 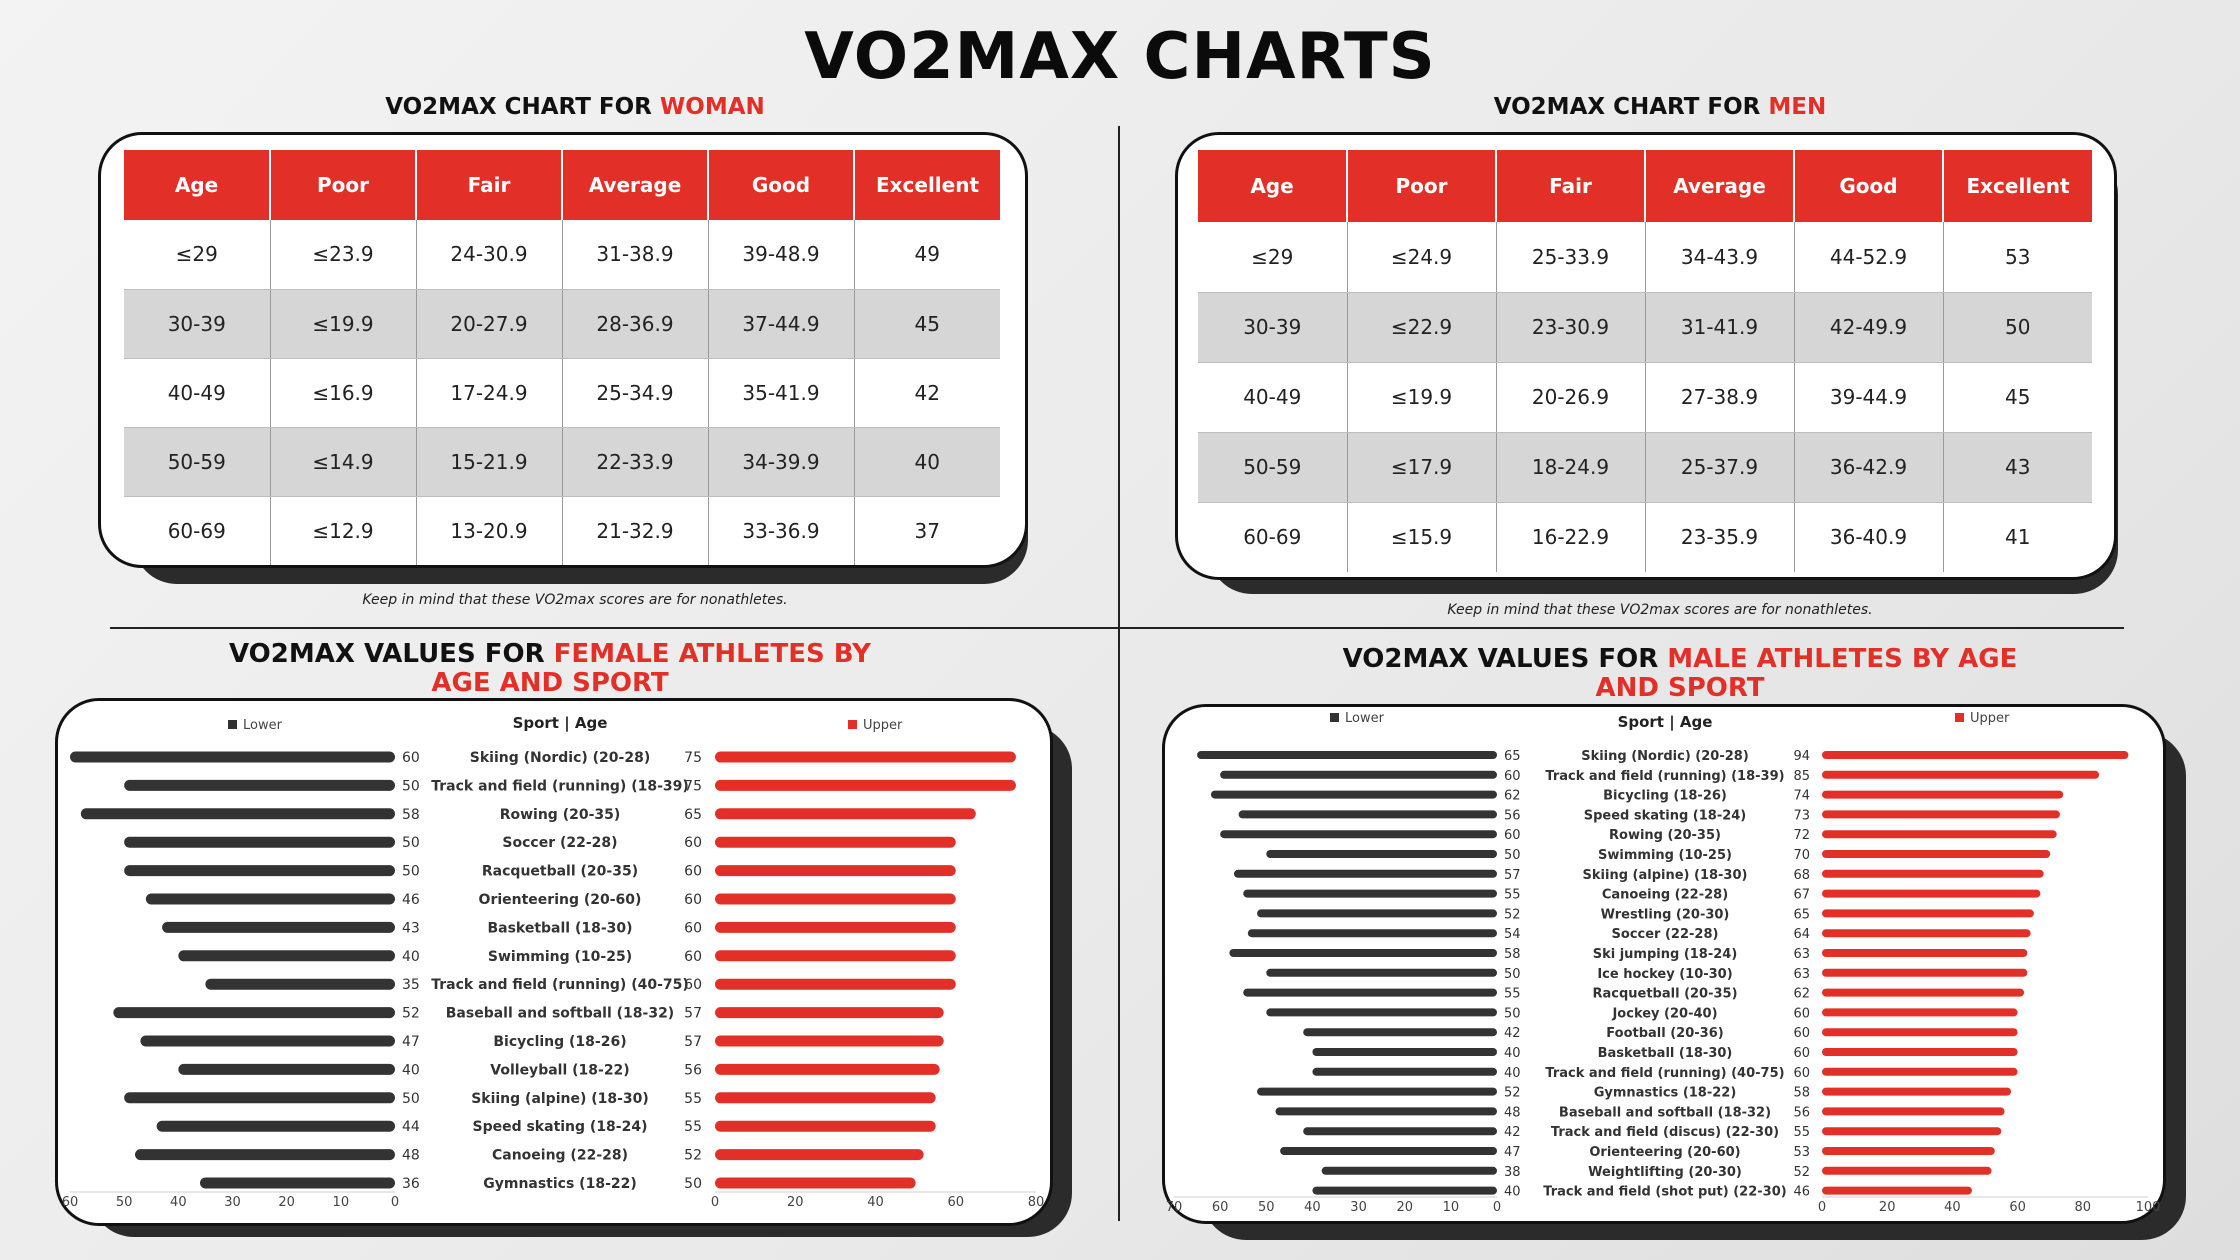 I want to click on female-value-upper: 65, so click(x=693, y=815).